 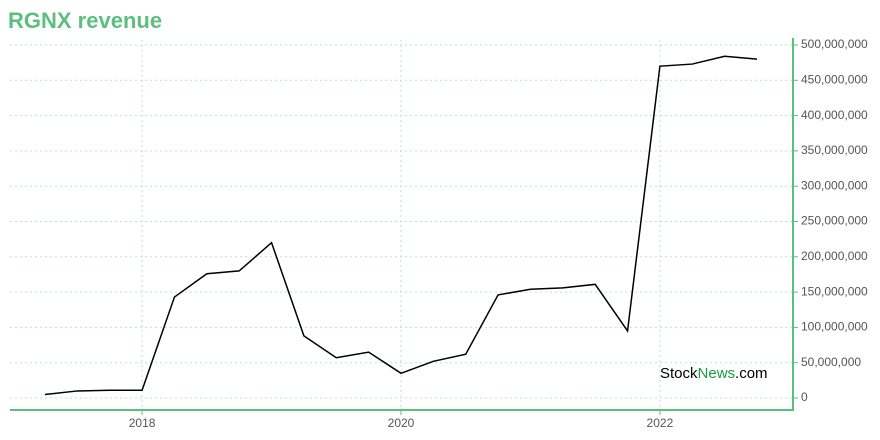 What do you see at coordinates (834, 291) in the screenshot?
I see `y-tick-label: 150,000,000` at bounding box center [834, 291].